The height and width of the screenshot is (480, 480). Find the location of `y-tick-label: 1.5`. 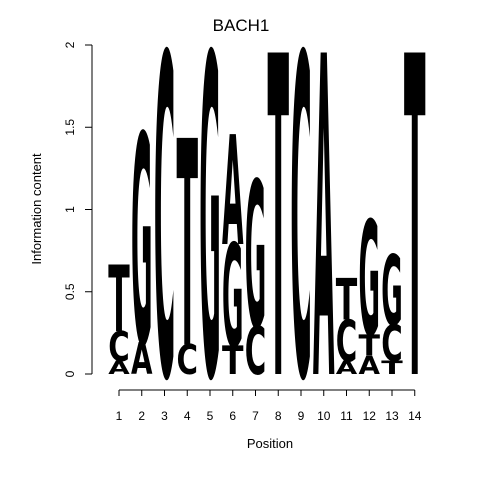

y-tick-label: 1.5 is located at coordinates (70, 127).